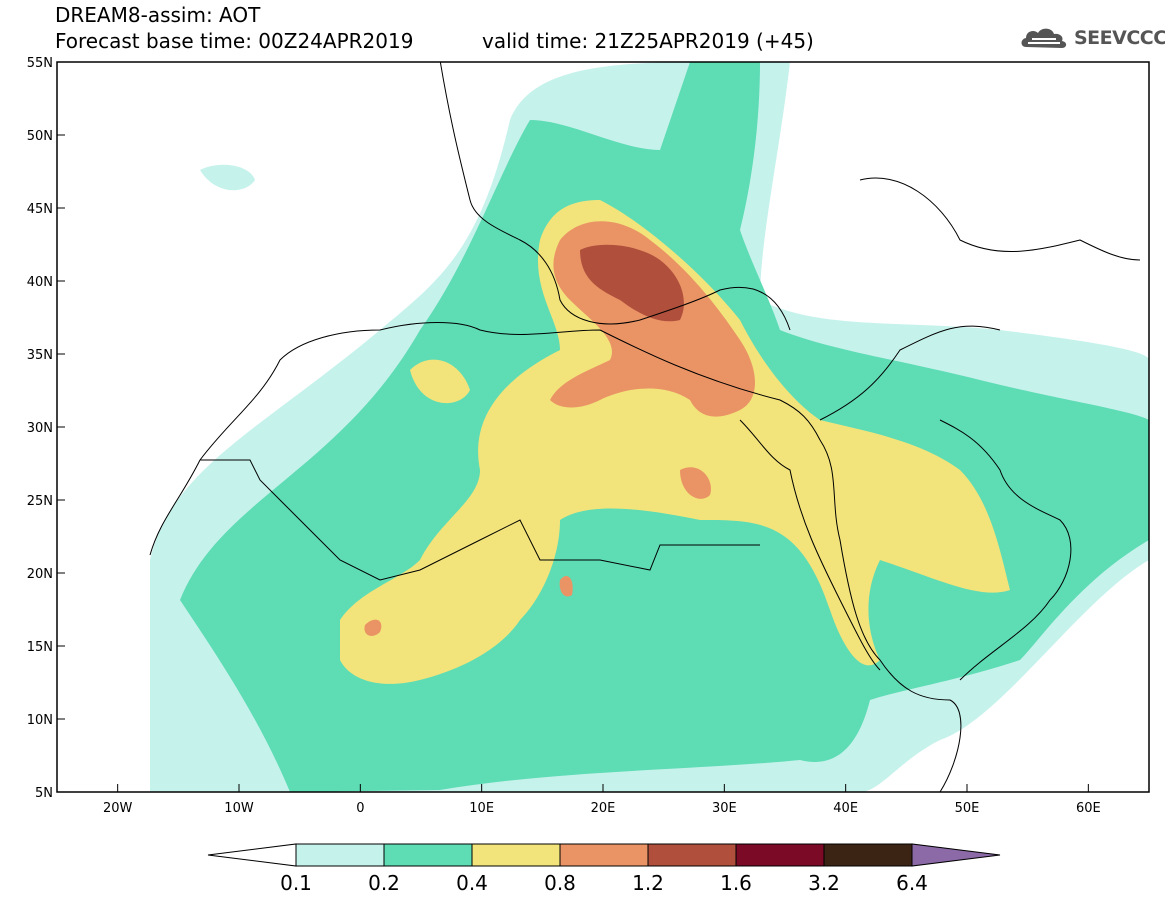 This screenshot has width=1165, height=905. Describe the element at coordinates (40, 209) in the screenshot. I see `lat-tick-label: 45N` at that location.